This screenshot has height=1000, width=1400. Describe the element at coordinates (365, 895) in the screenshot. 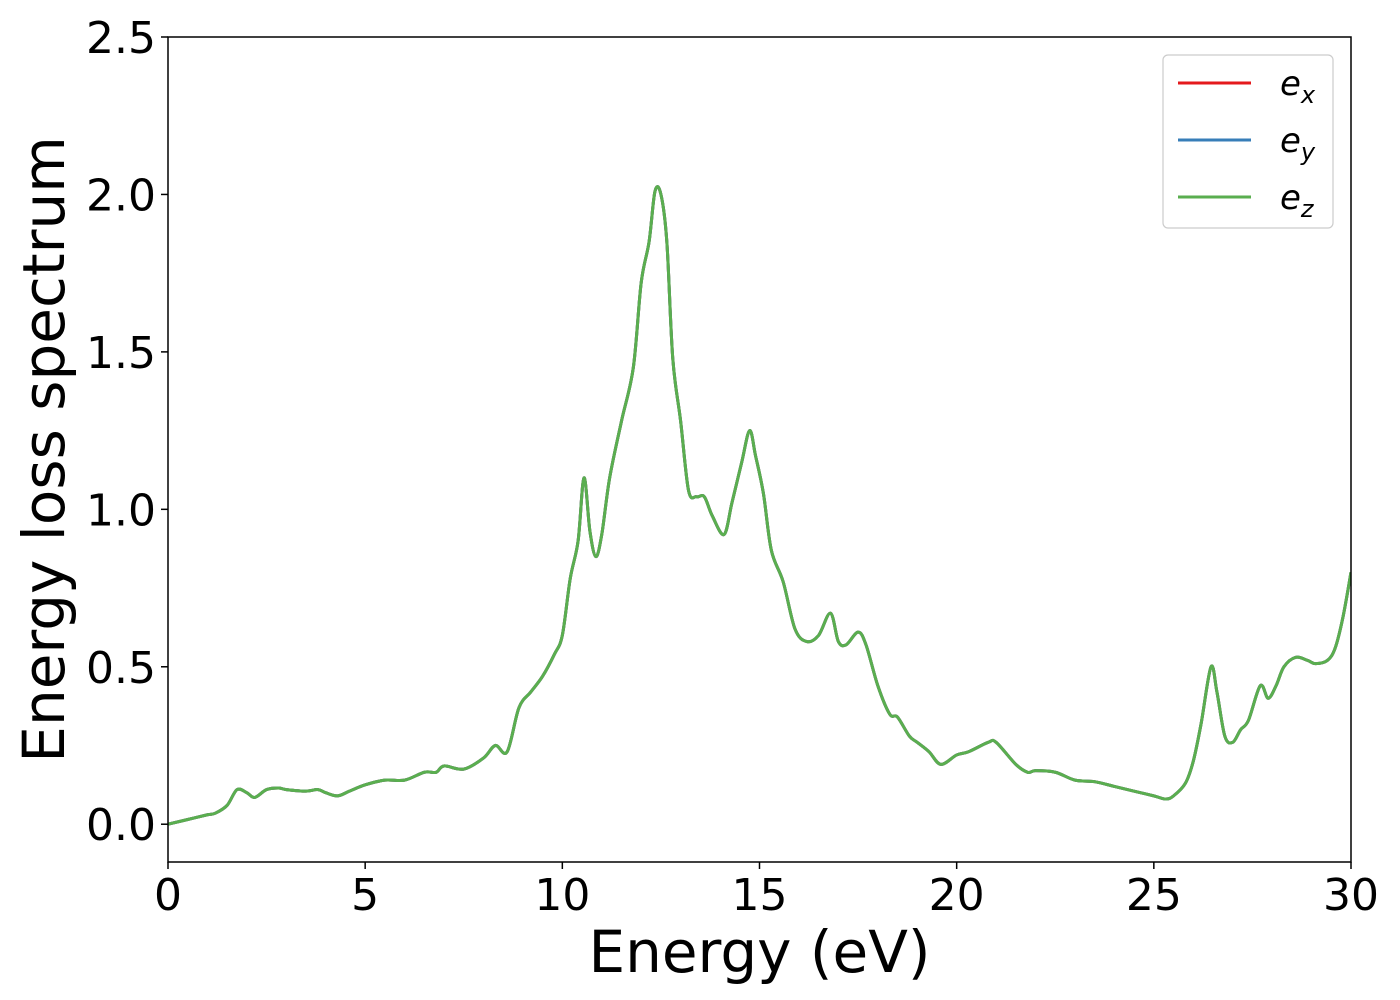

I see `x-tick-label: 5` at that location.